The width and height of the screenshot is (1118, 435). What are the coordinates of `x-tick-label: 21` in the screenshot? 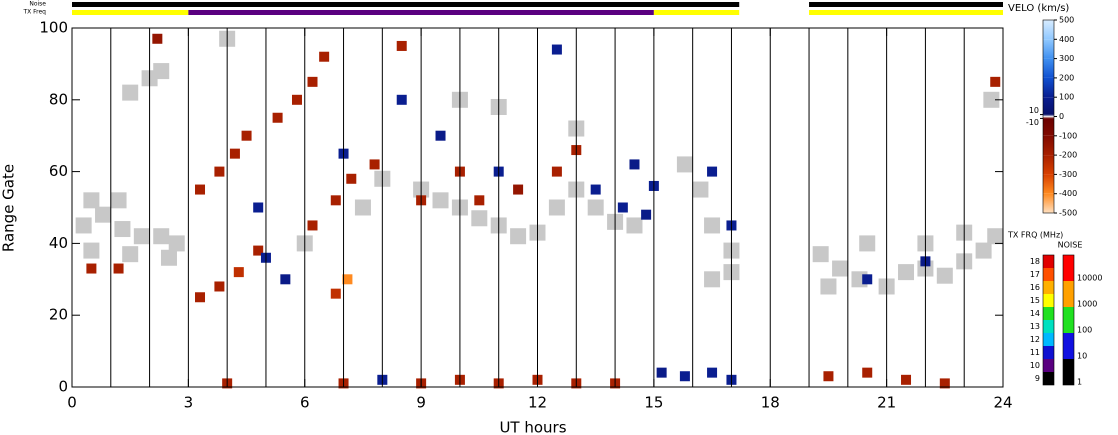 It's located at (886, 403).